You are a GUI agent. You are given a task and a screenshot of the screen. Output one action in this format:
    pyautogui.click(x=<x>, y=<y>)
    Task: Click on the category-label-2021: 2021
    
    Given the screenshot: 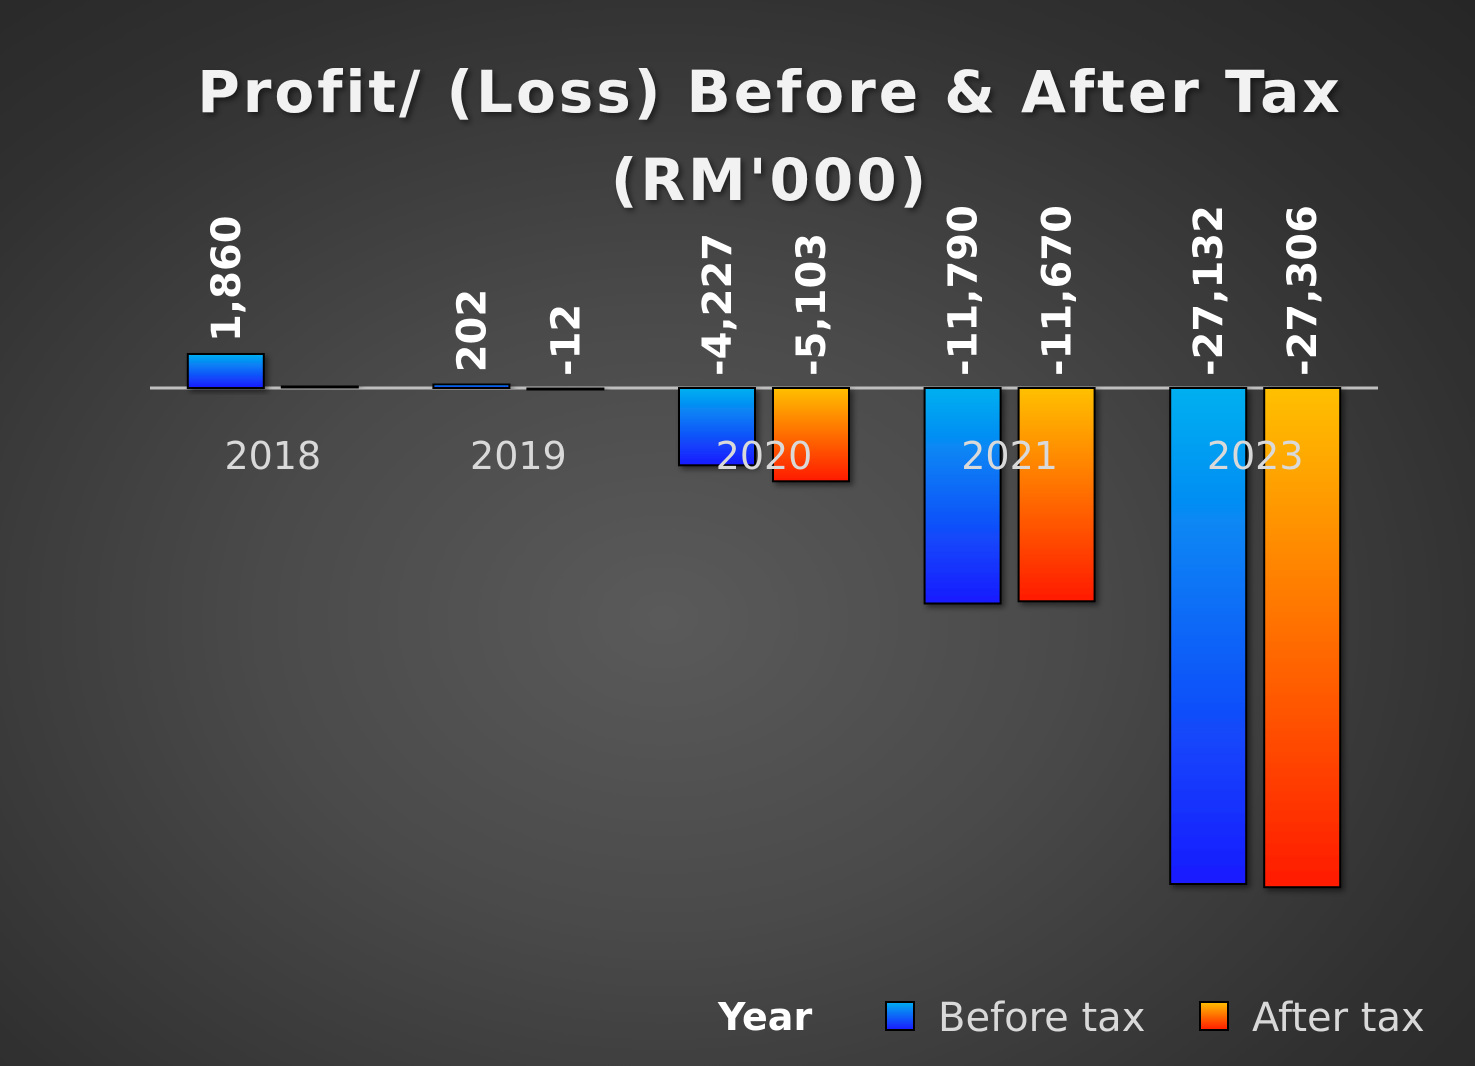 What is the action you would take?
    pyautogui.click(x=1009, y=456)
    